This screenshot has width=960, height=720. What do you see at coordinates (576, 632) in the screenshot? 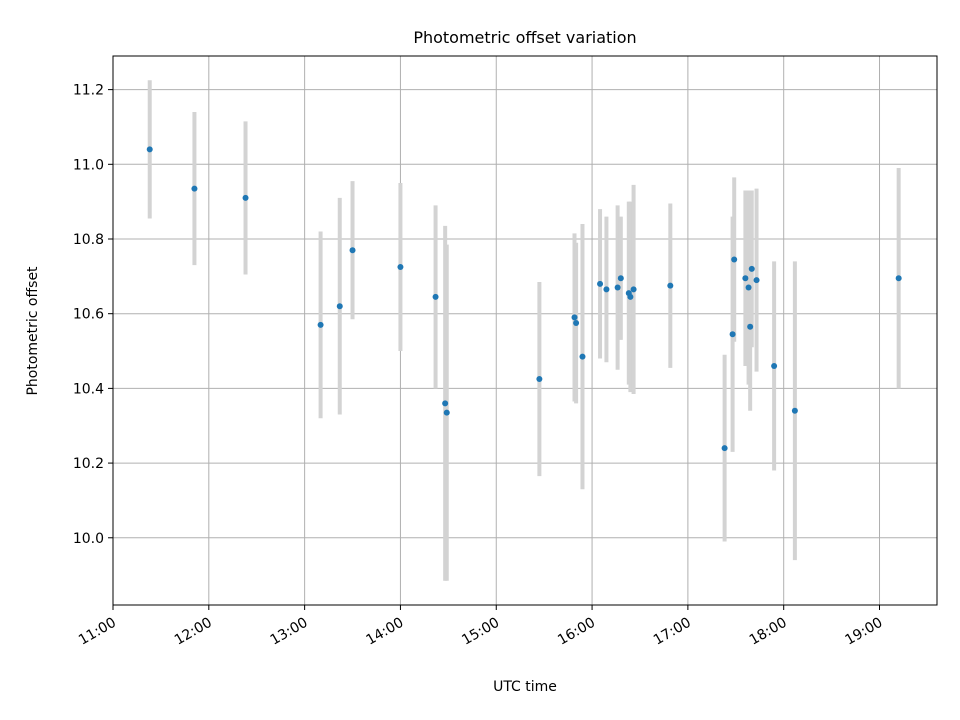
I see `x-tick-label: 16:00` at bounding box center [576, 632].